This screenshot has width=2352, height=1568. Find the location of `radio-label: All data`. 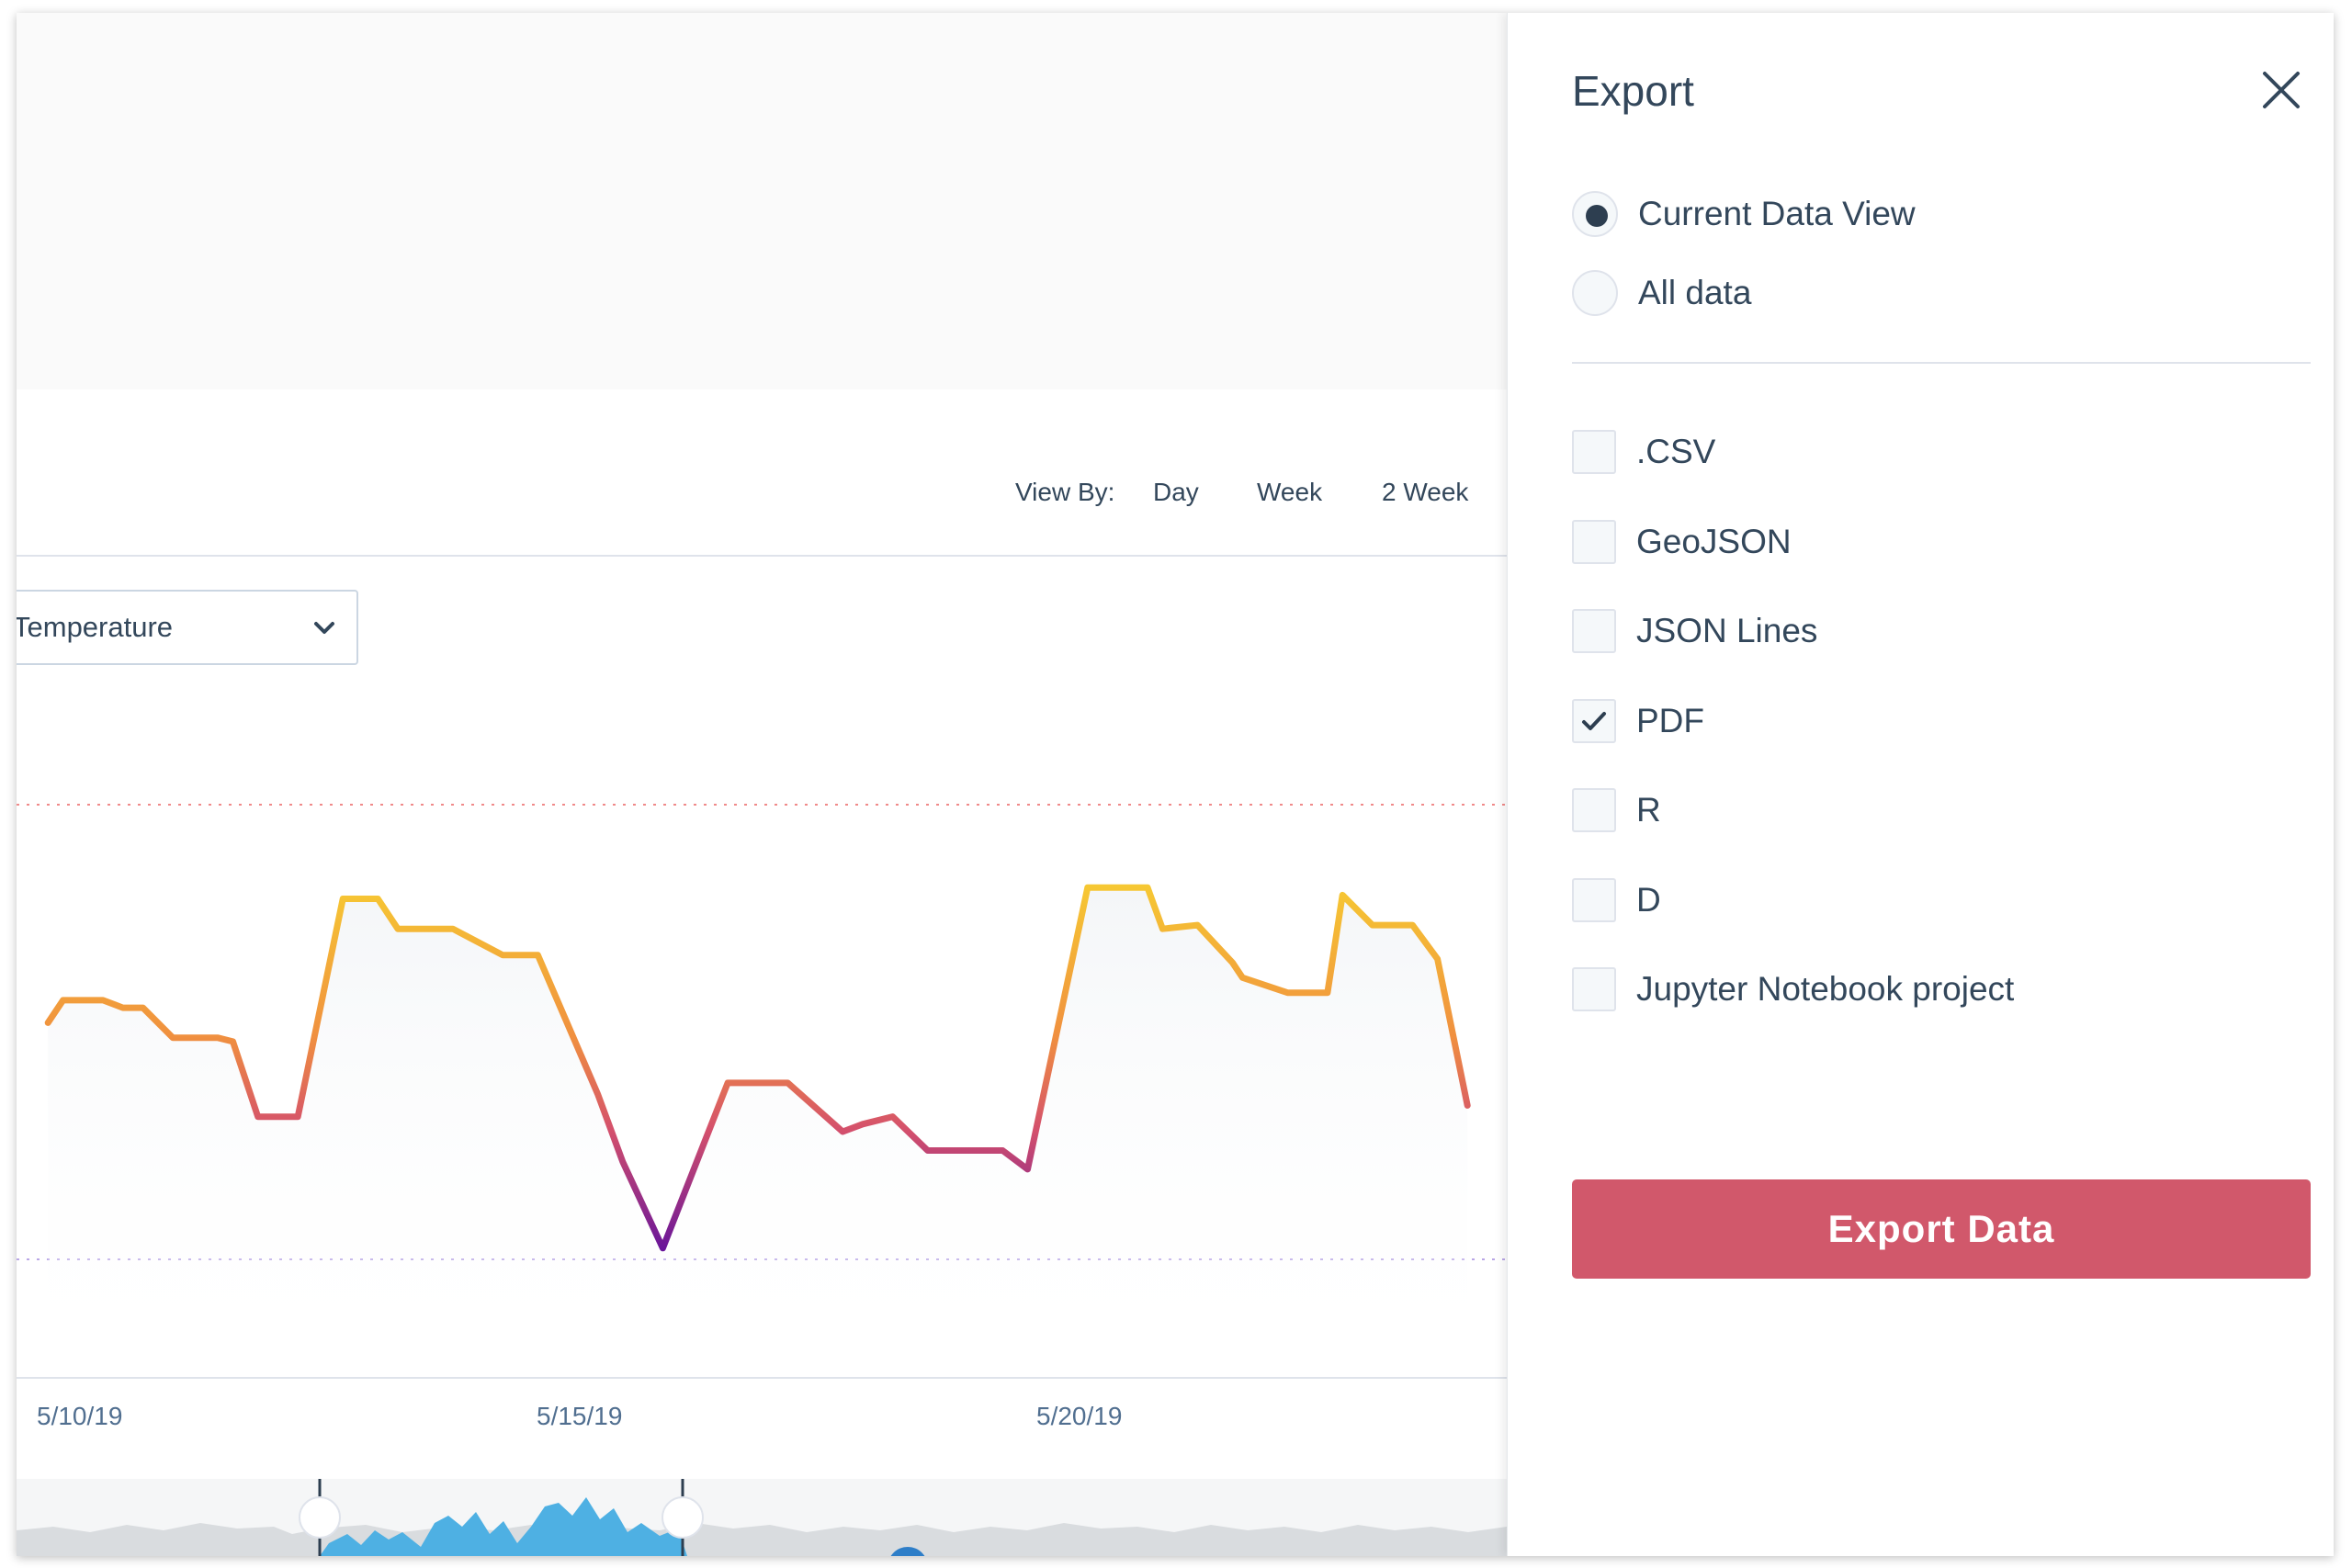

radio-label: All data is located at coordinates (1695, 293).